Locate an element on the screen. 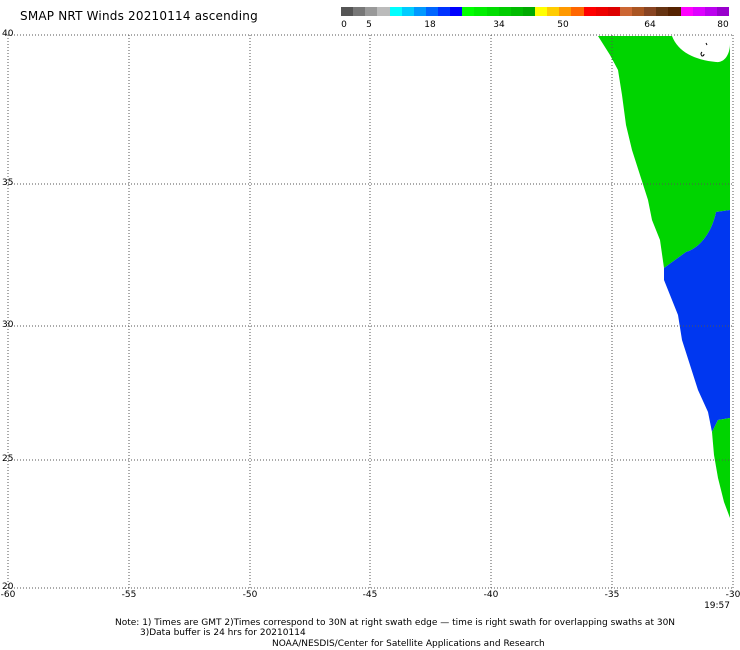 This screenshot has height=650, width=740. lat-tick-label: 25 is located at coordinates (7, 459).